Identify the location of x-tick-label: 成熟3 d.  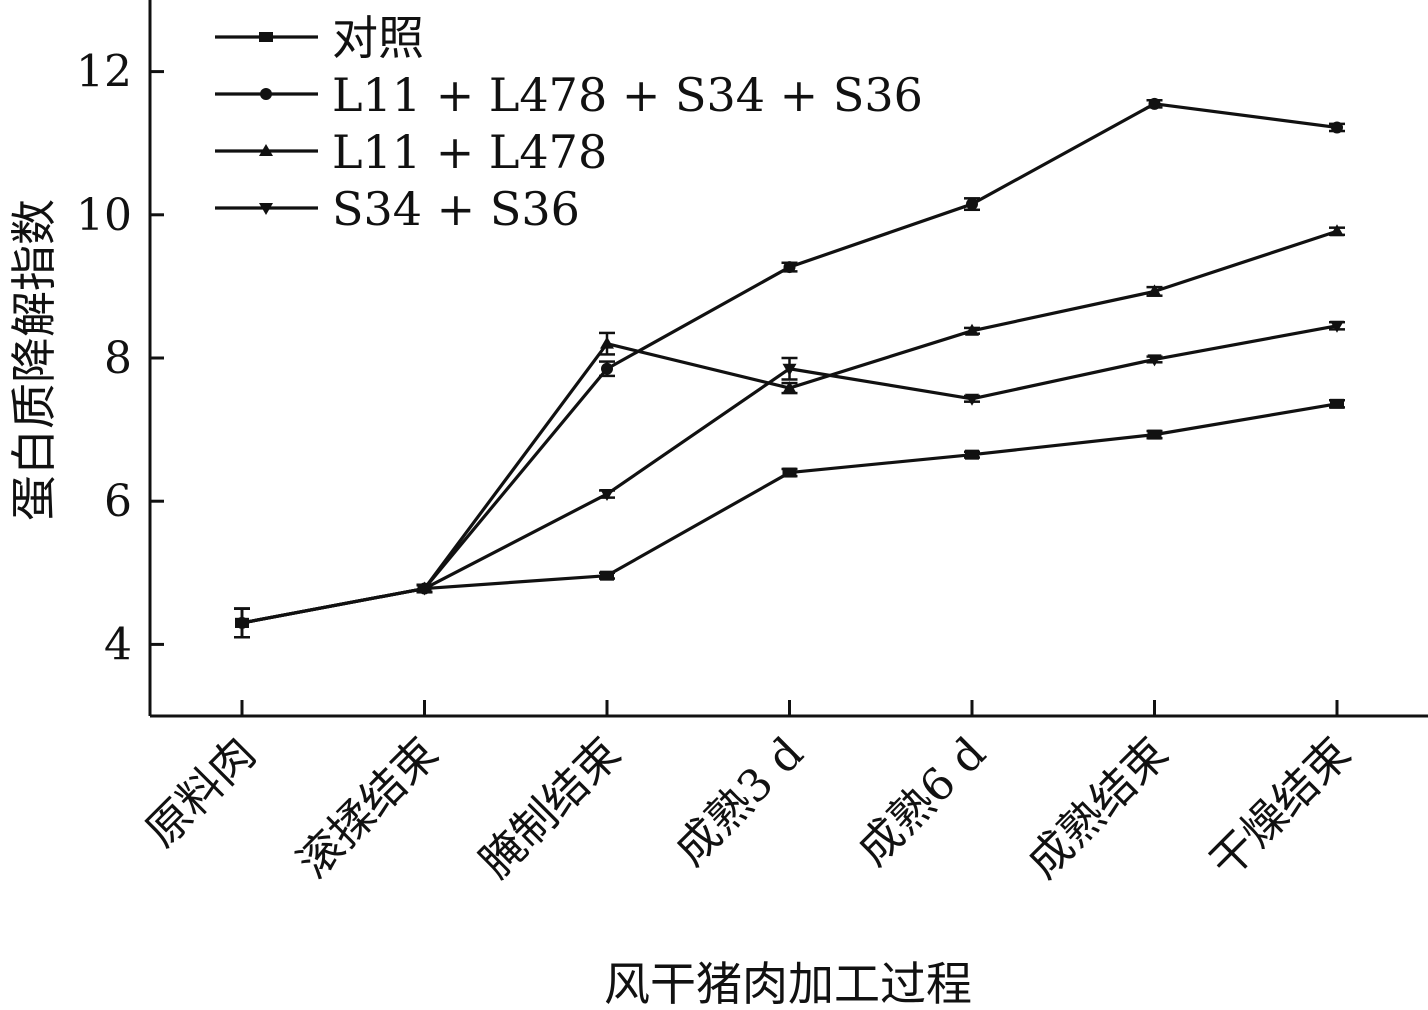
(739, 802).